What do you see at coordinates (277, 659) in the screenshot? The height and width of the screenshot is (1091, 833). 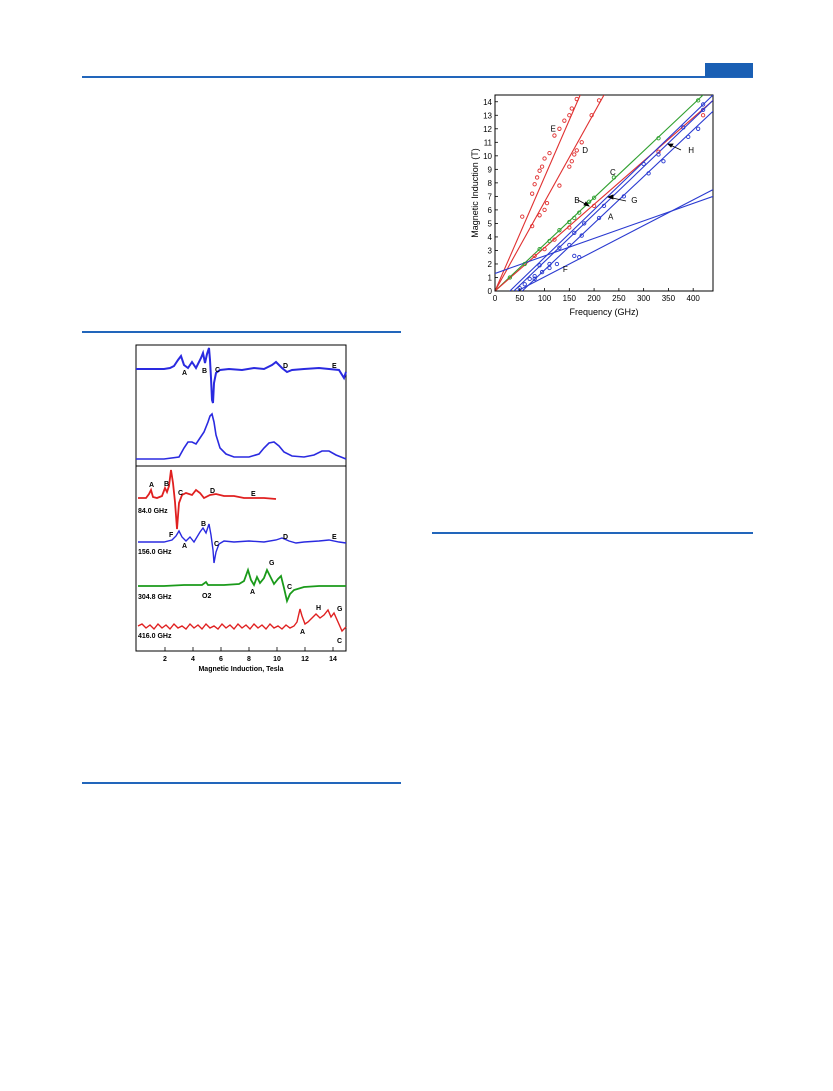 I see `spectra-xtick-10: 10` at bounding box center [277, 659].